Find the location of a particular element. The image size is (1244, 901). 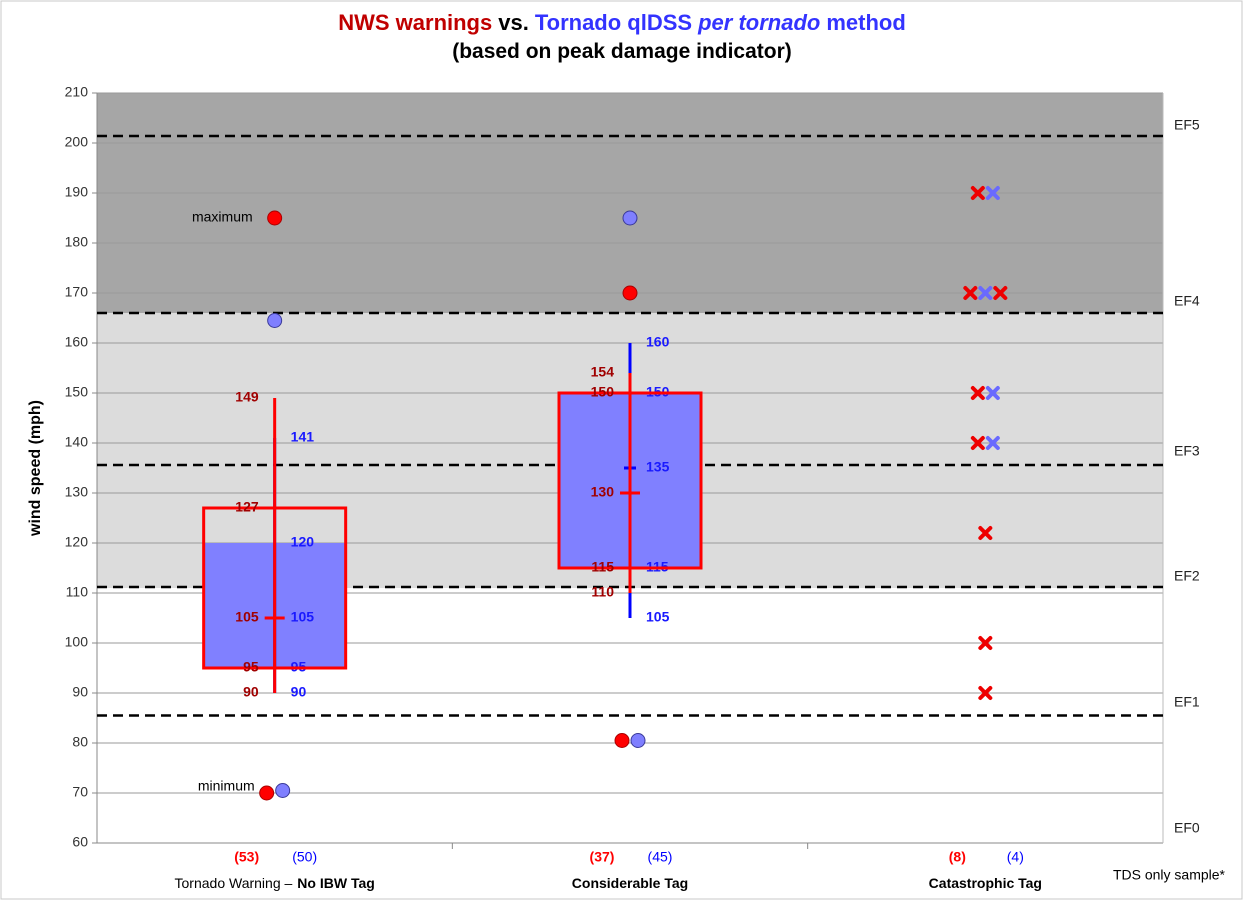

box-value-label: 127 is located at coordinates (247, 507).